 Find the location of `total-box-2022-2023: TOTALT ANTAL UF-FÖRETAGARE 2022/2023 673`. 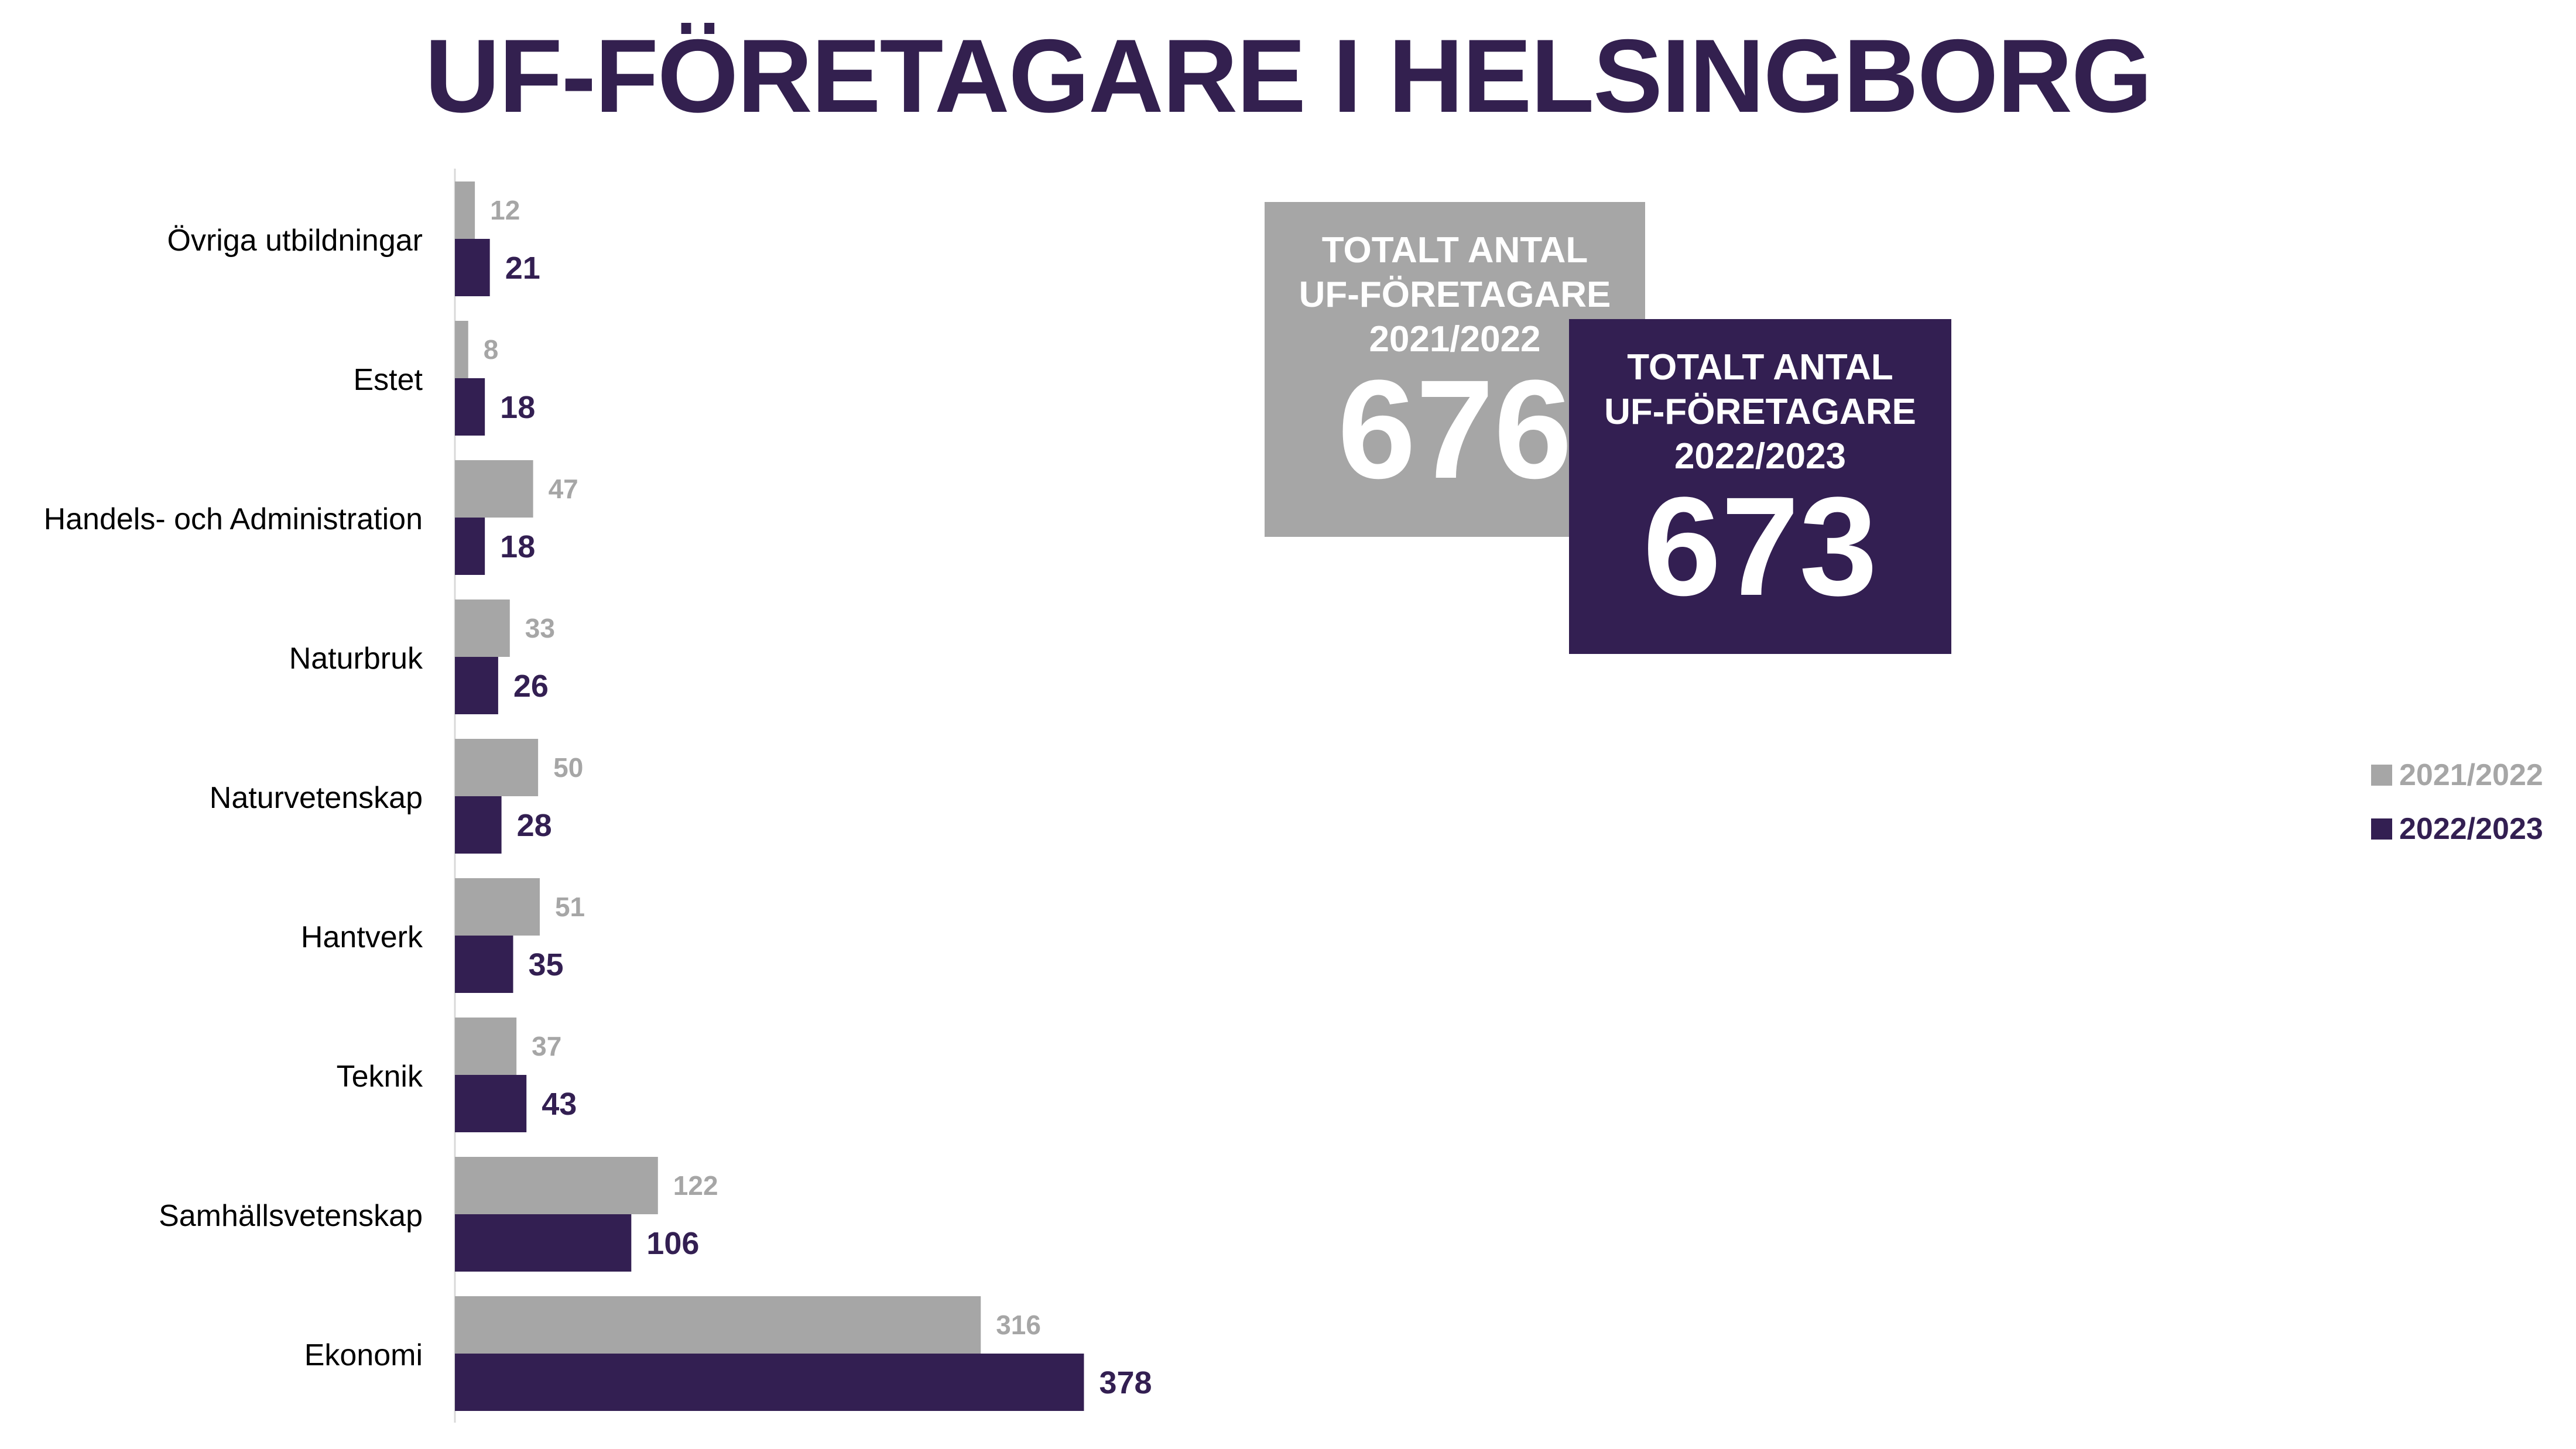

total-box-2022-2023: TOTALT ANTAL UF-FÖRETAGARE 2022/2023 673 is located at coordinates (1760, 486).